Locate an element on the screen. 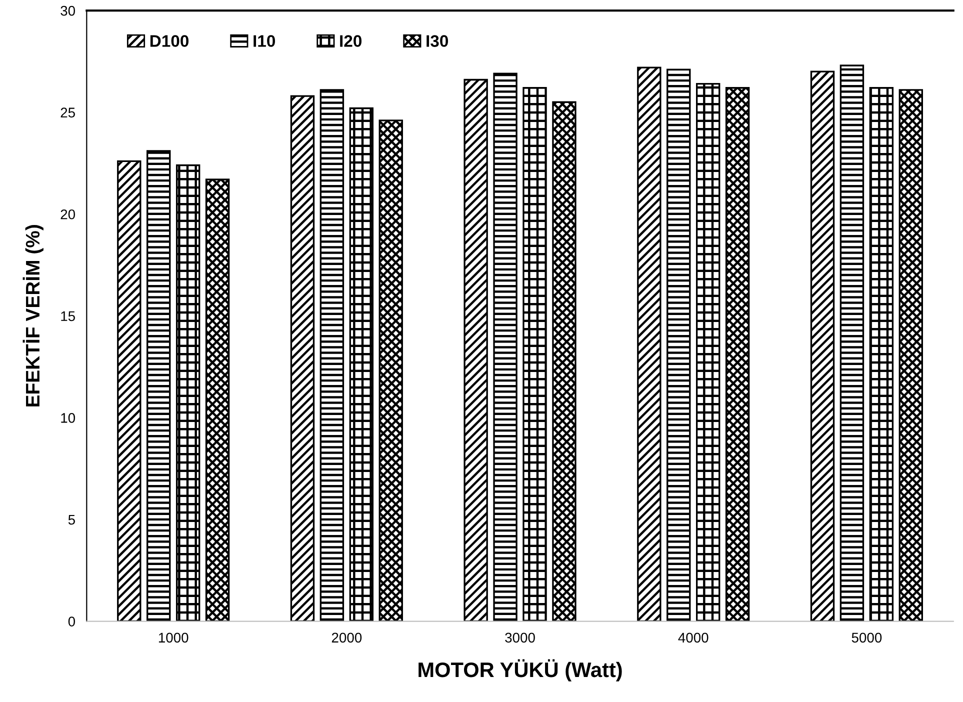 This screenshot has width=963, height=702. y-tick-label: 5 is located at coordinates (71, 519).